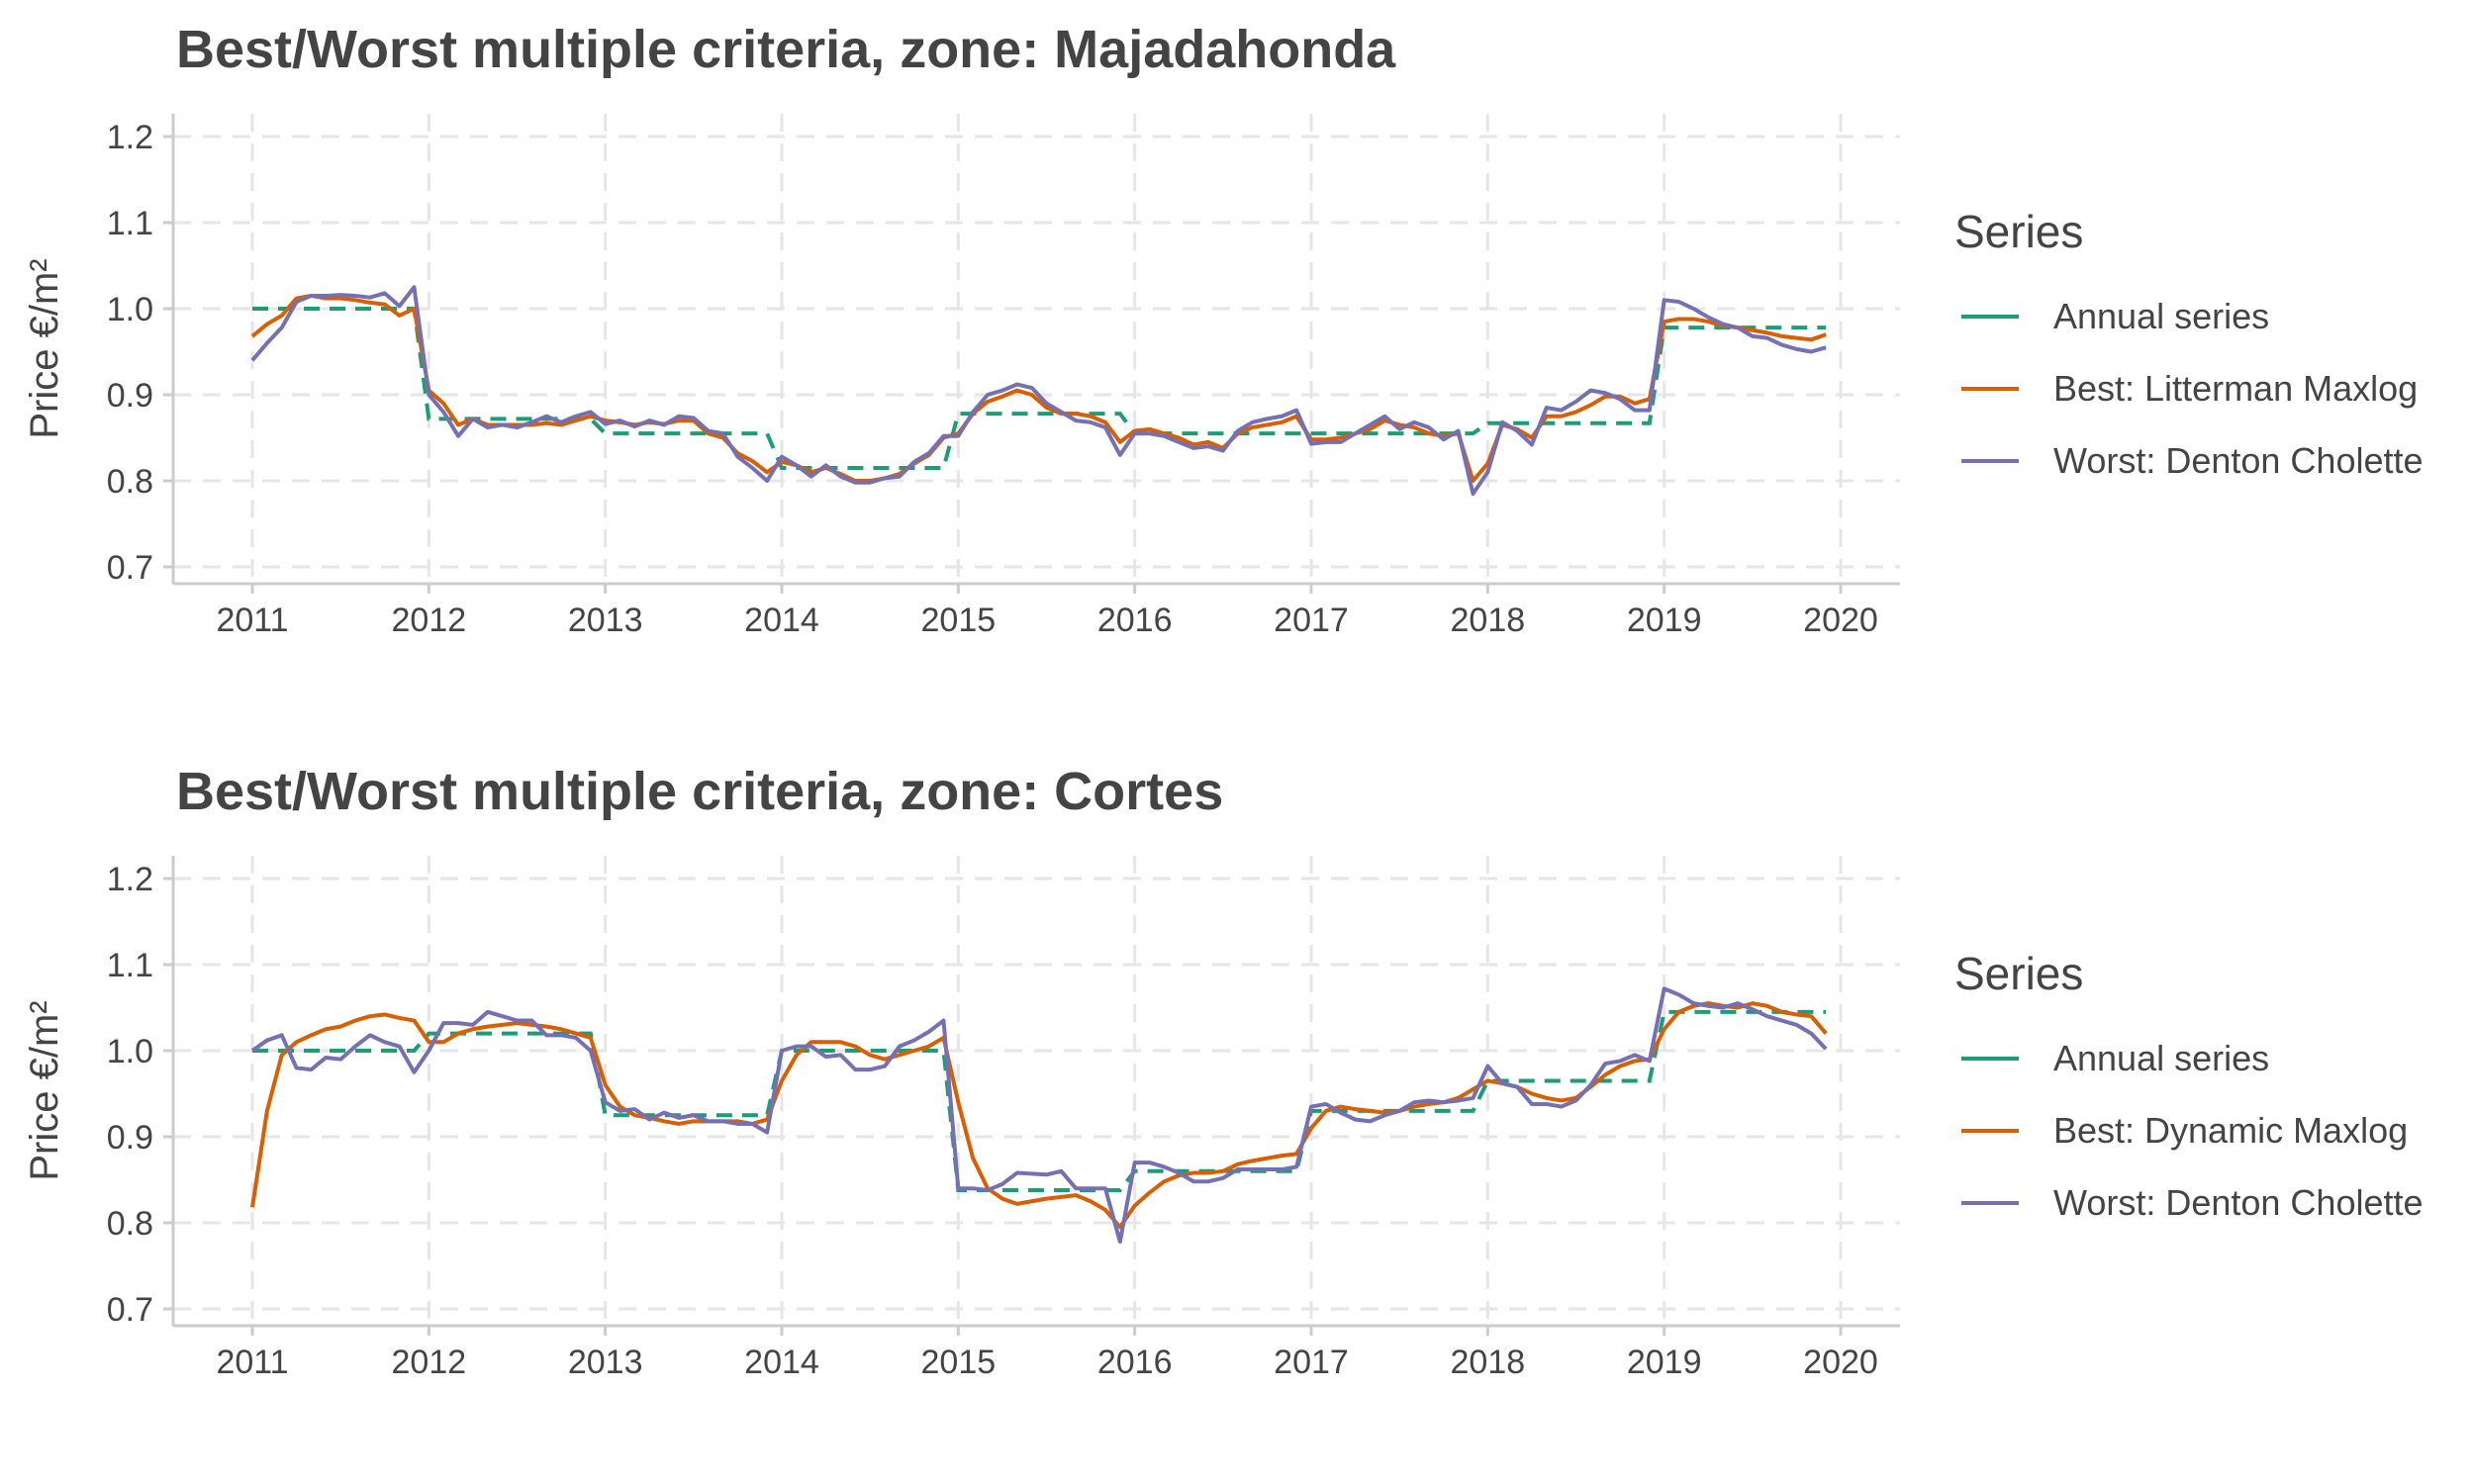  Describe the element at coordinates (2231, 1130) in the screenshot. I see `legend-label-best: Best: Dynamic Maxlog` at that location.